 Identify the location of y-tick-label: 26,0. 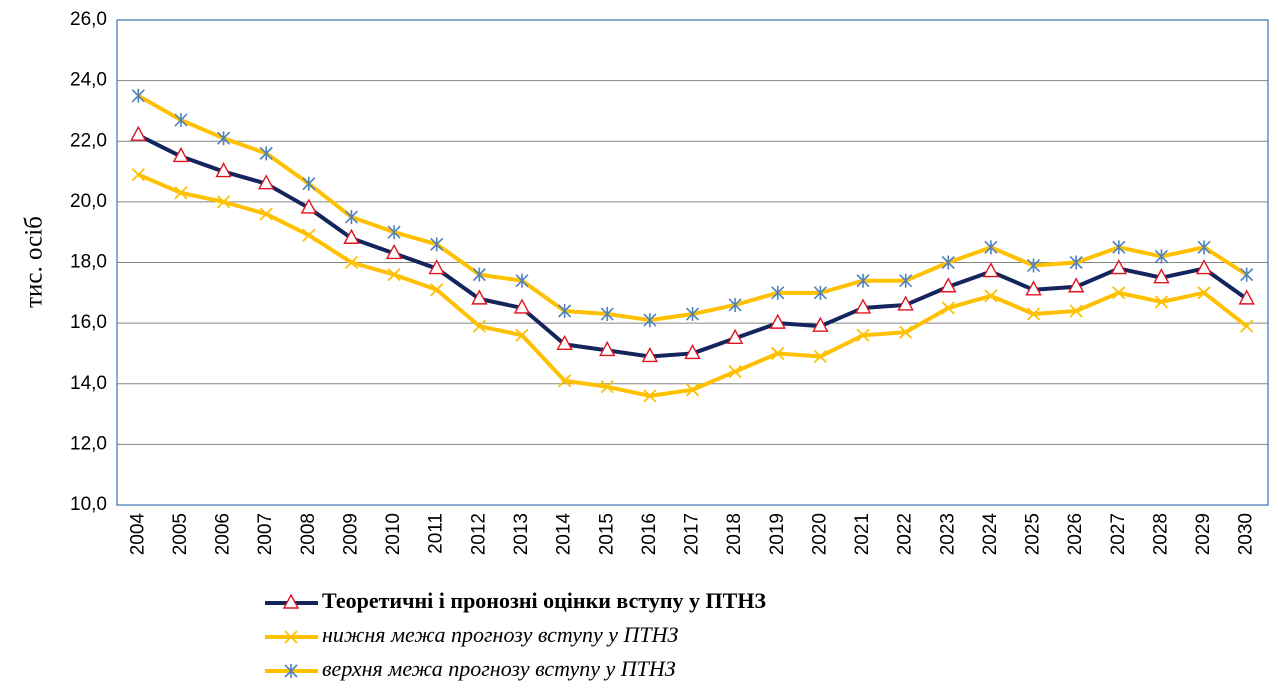
(88, 19).